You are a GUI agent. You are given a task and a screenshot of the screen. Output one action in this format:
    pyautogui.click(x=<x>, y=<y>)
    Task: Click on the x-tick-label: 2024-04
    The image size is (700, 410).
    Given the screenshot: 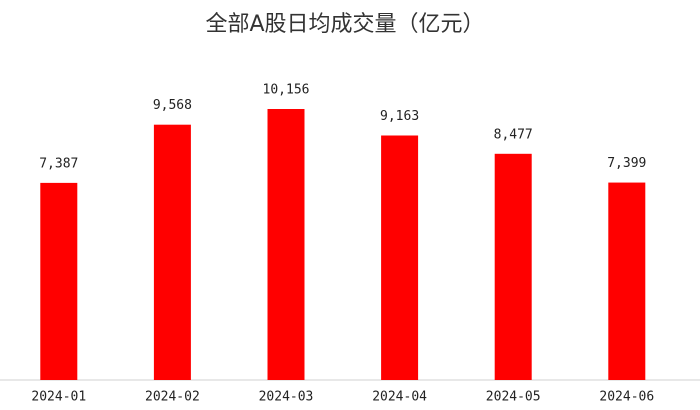 What is the action you would take?
    pyautogui.click(x=399, y=397)
    